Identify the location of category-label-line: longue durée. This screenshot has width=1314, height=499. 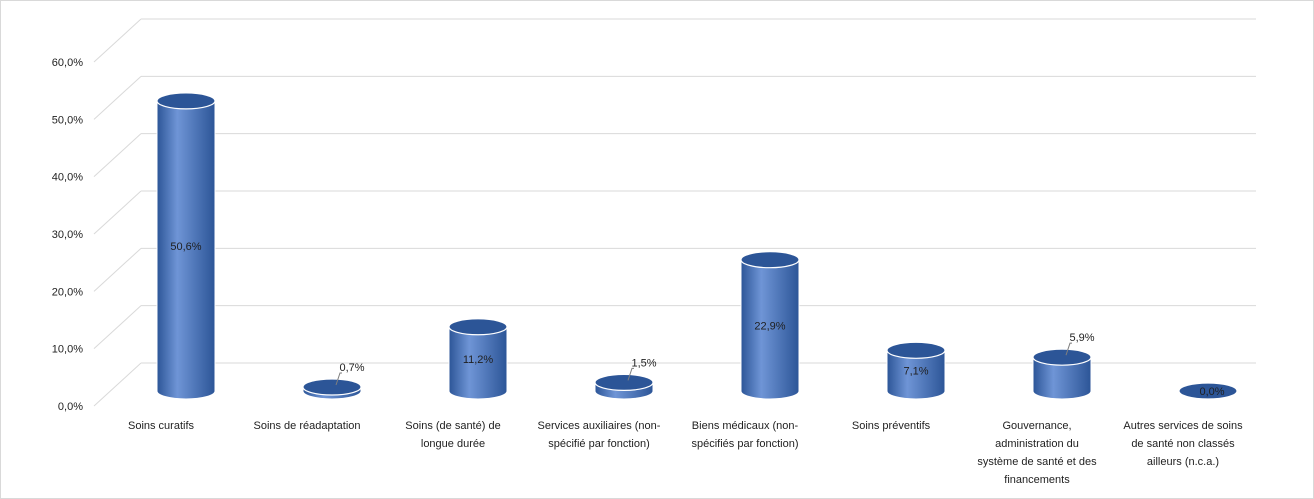
(453, 444).